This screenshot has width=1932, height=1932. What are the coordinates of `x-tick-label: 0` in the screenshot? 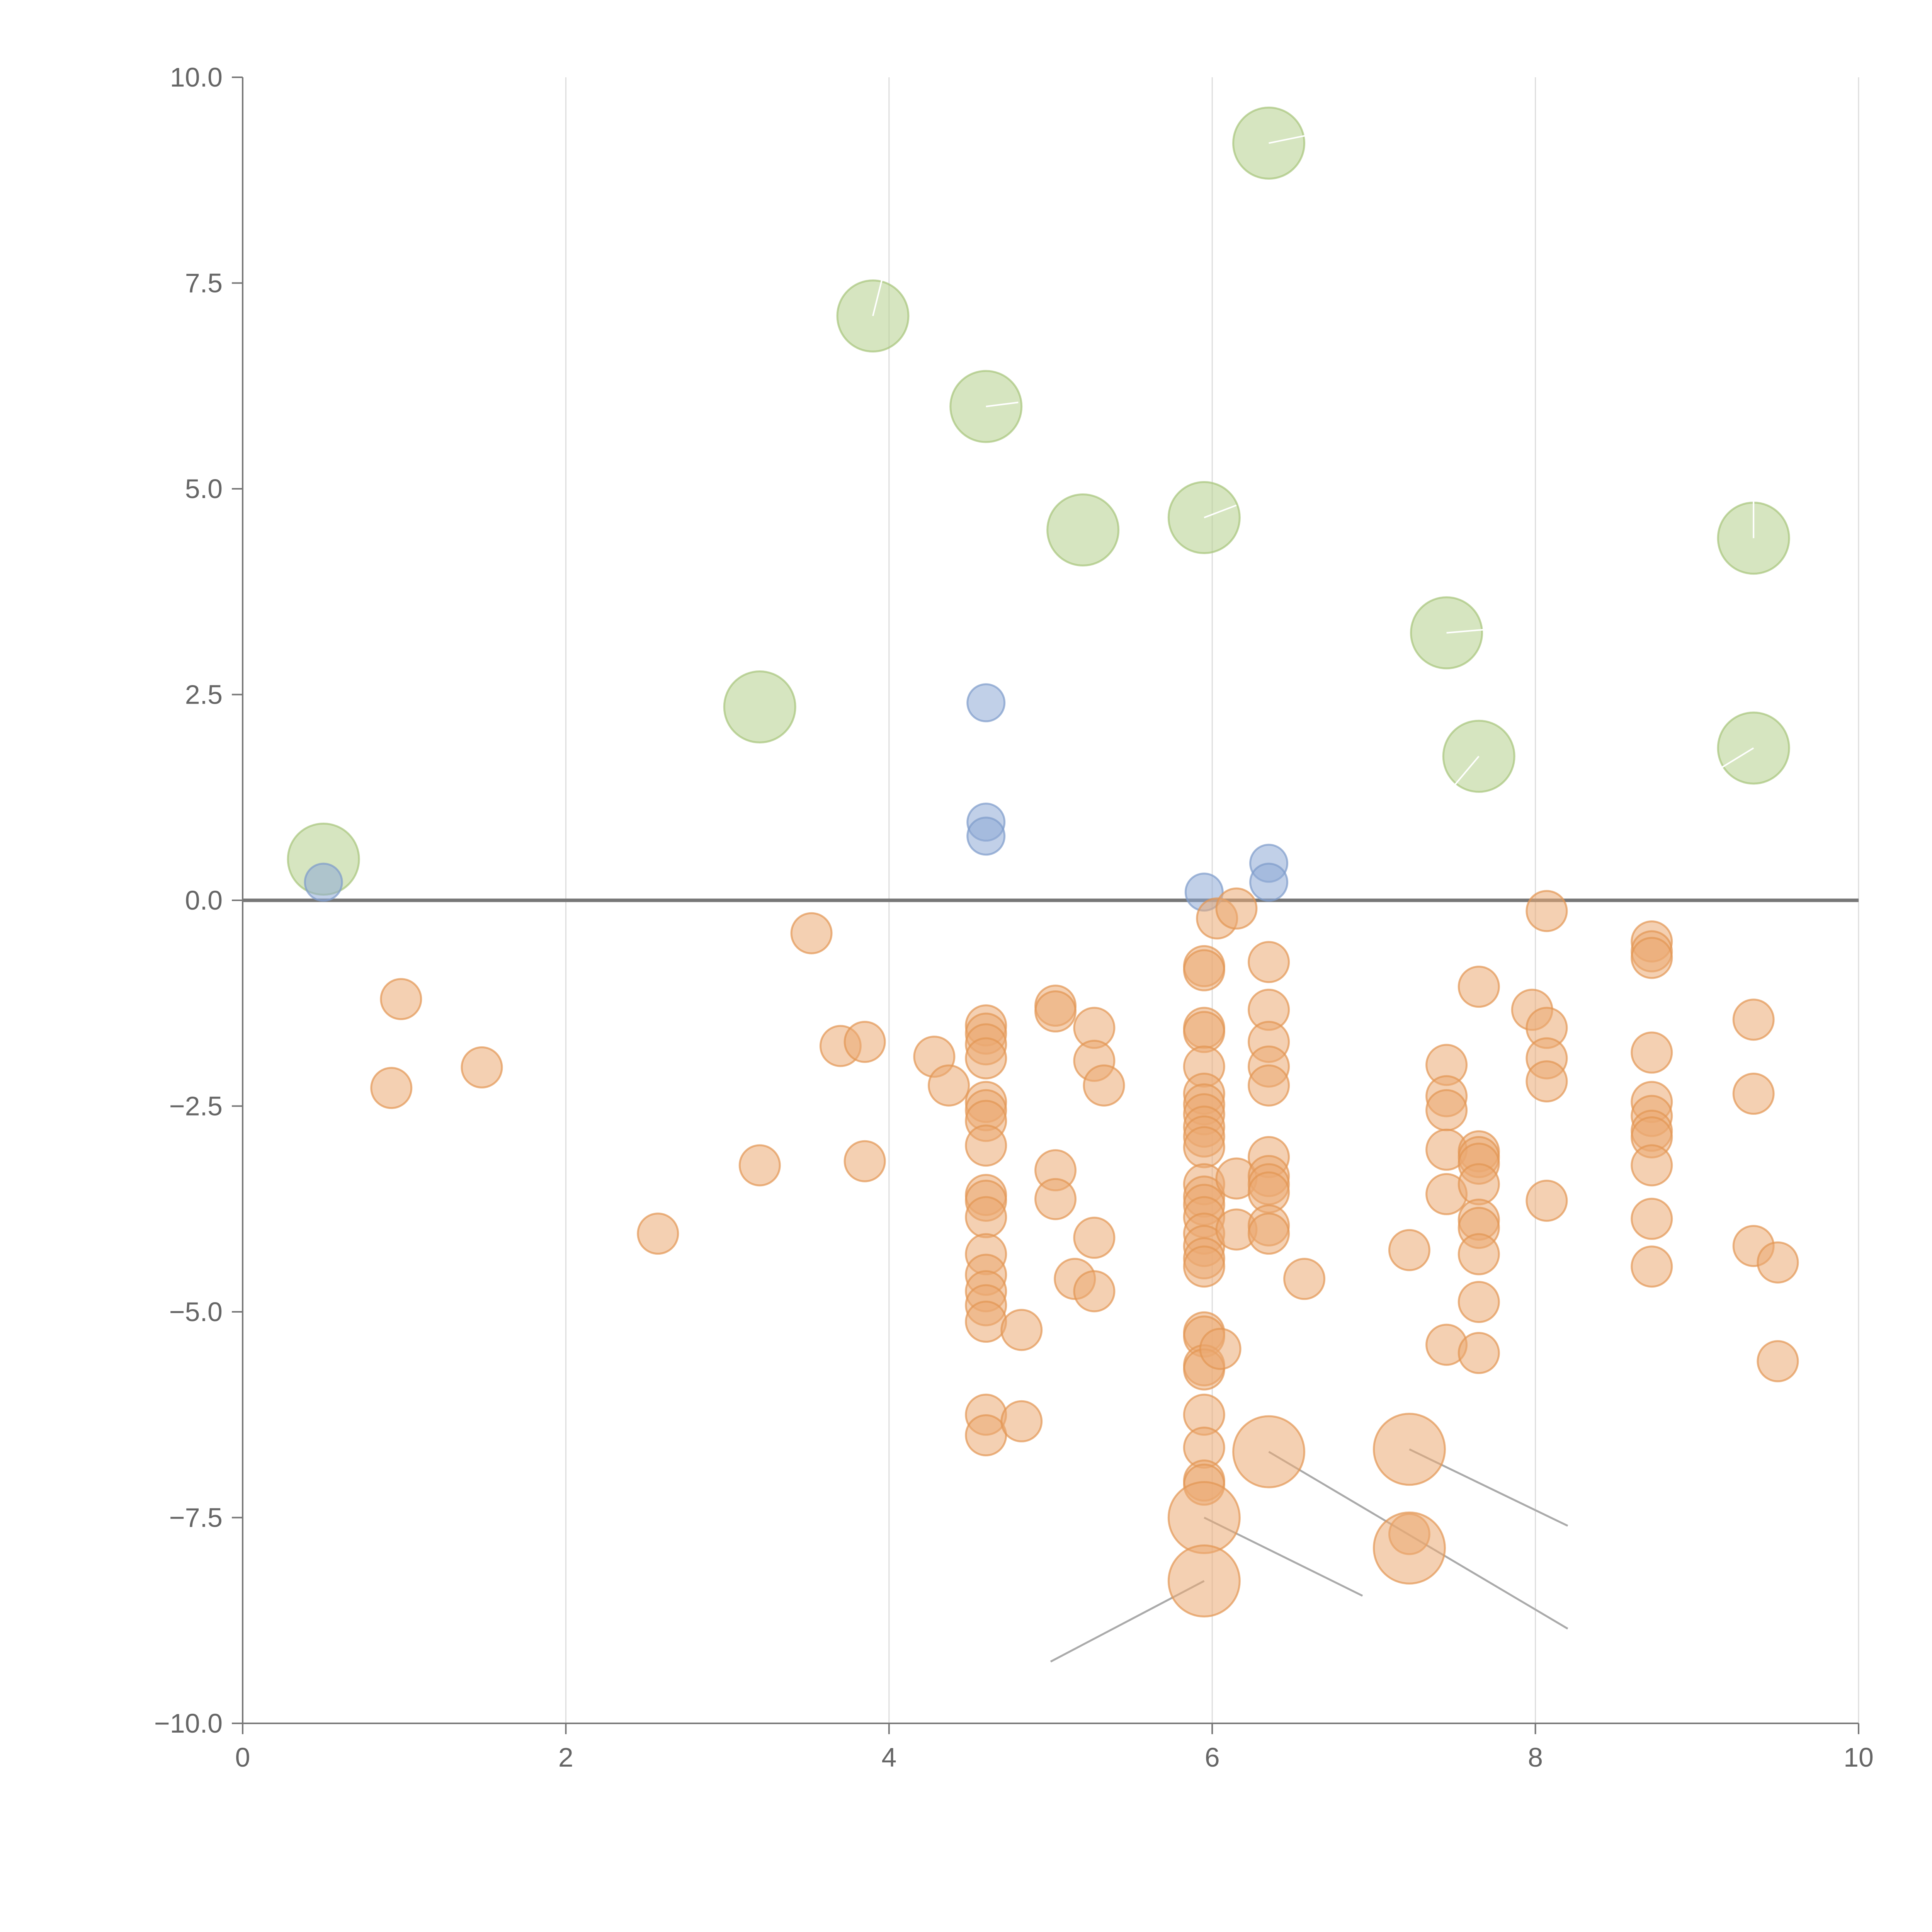 It's located at (243, 1757).